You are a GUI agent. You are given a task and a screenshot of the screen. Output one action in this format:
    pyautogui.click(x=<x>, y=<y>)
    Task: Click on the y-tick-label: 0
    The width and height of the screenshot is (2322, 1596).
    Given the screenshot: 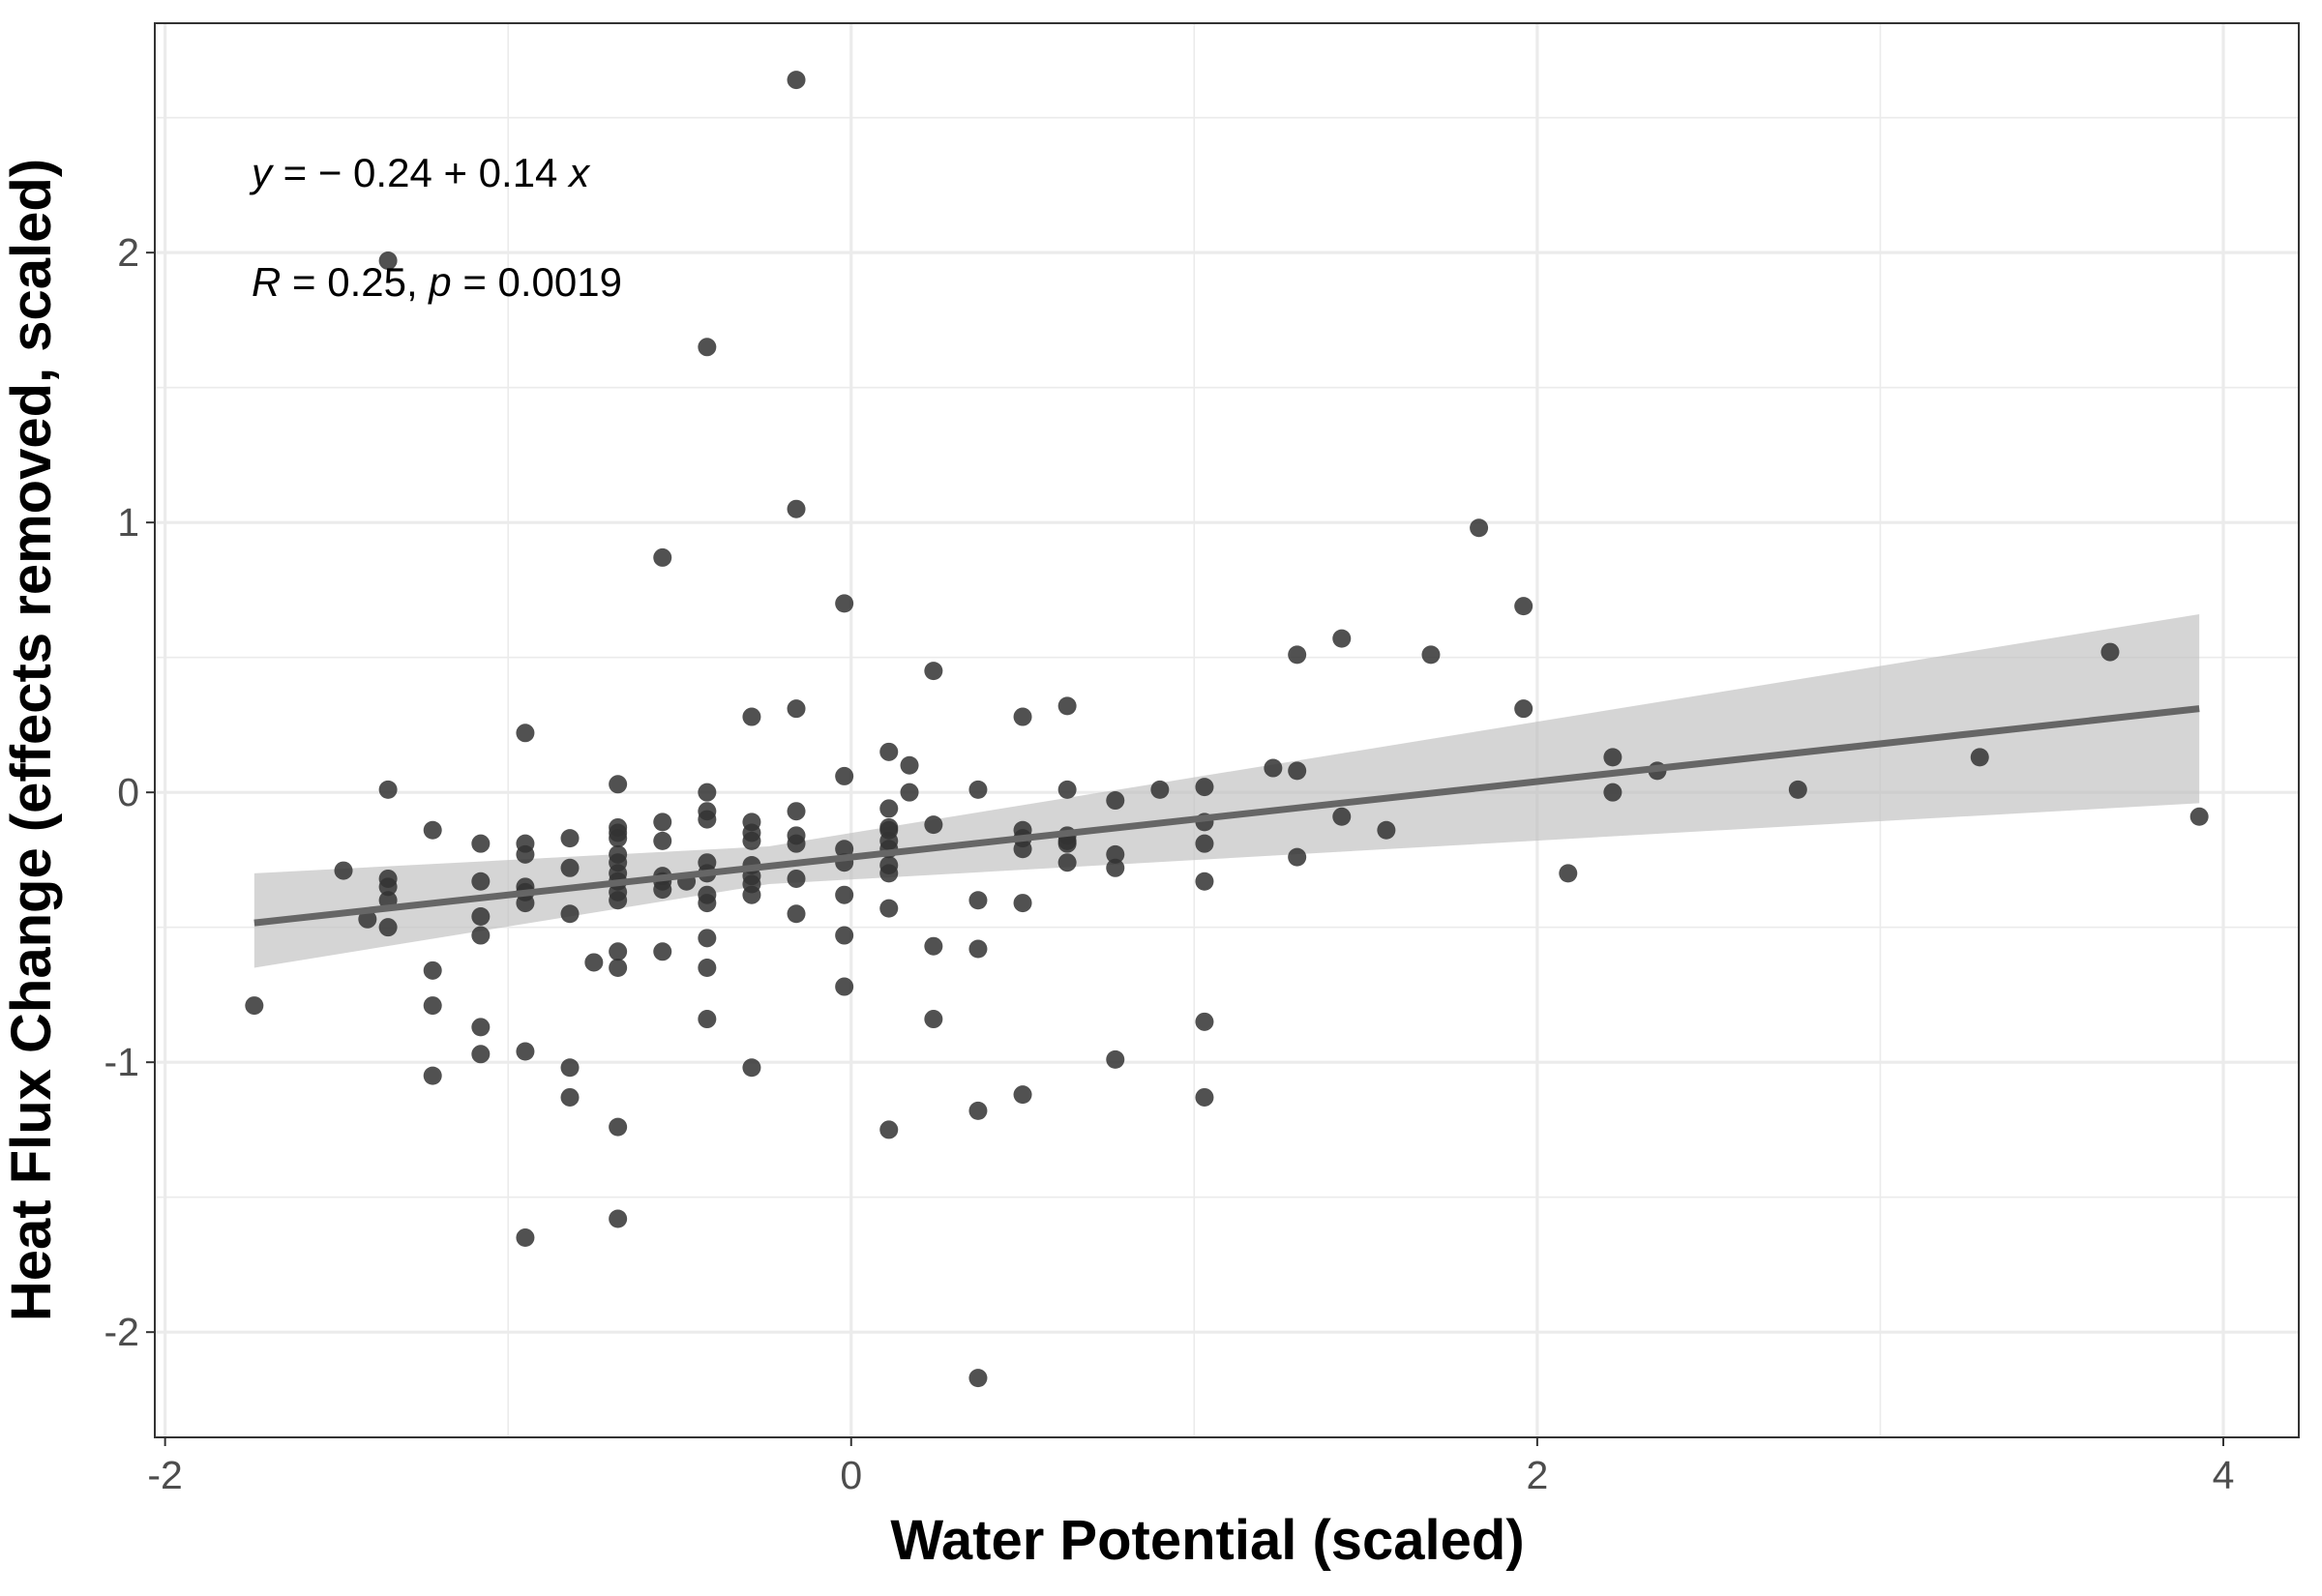 What is the action you would take?
    pyautogui.click(x=128, y=792)
    